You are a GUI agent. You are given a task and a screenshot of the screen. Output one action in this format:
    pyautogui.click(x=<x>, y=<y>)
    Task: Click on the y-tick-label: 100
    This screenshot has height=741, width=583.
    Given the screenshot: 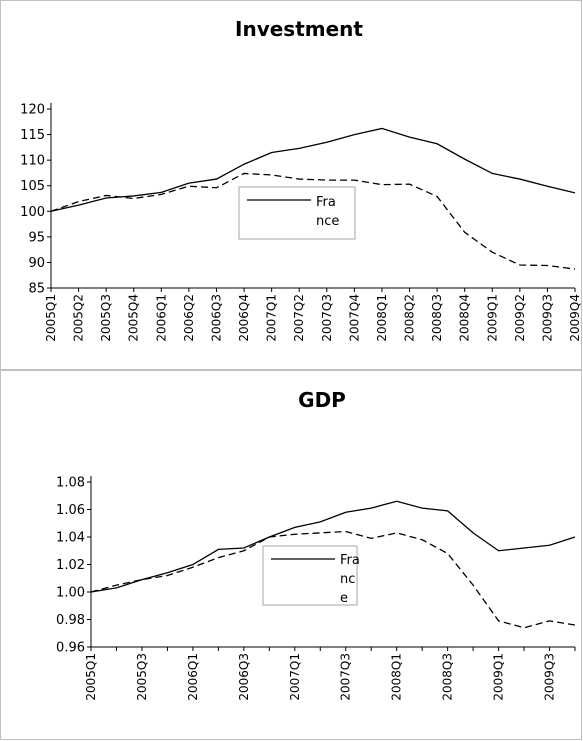 What is the action you would take?
    pyautogui.click(x=32, y=212)
    